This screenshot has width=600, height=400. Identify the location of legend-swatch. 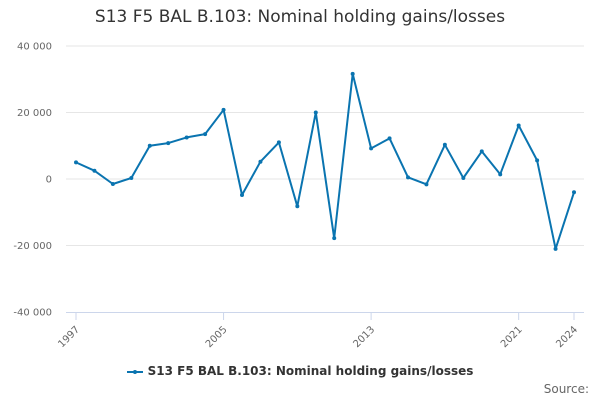
(134, 371).